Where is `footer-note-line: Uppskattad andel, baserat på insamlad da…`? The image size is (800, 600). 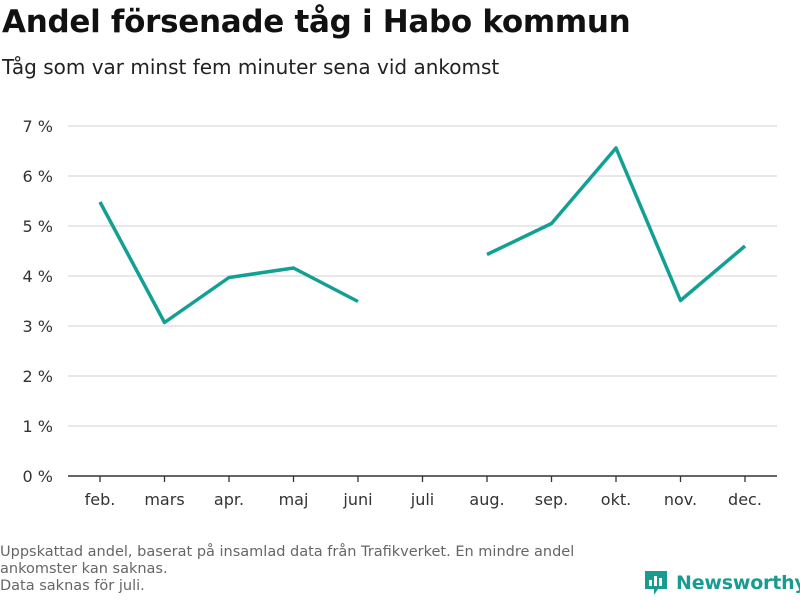
footer-note-line: Uppskattad andel, baserat på insamlad da… is located at coordinates (287, 552).